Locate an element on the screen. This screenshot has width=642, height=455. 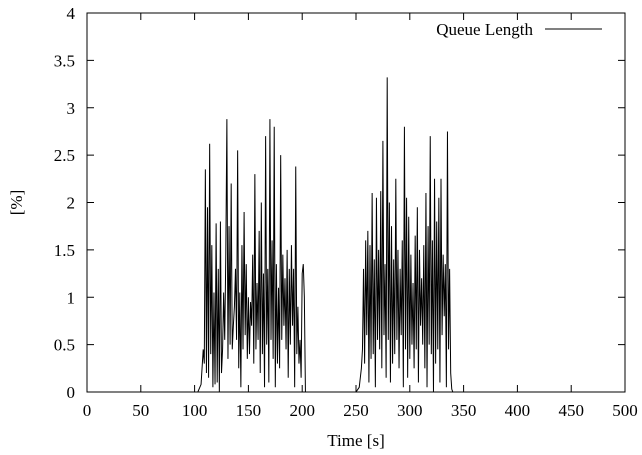
y-tick-label: 1.5 is located at coordinates (64, 250).